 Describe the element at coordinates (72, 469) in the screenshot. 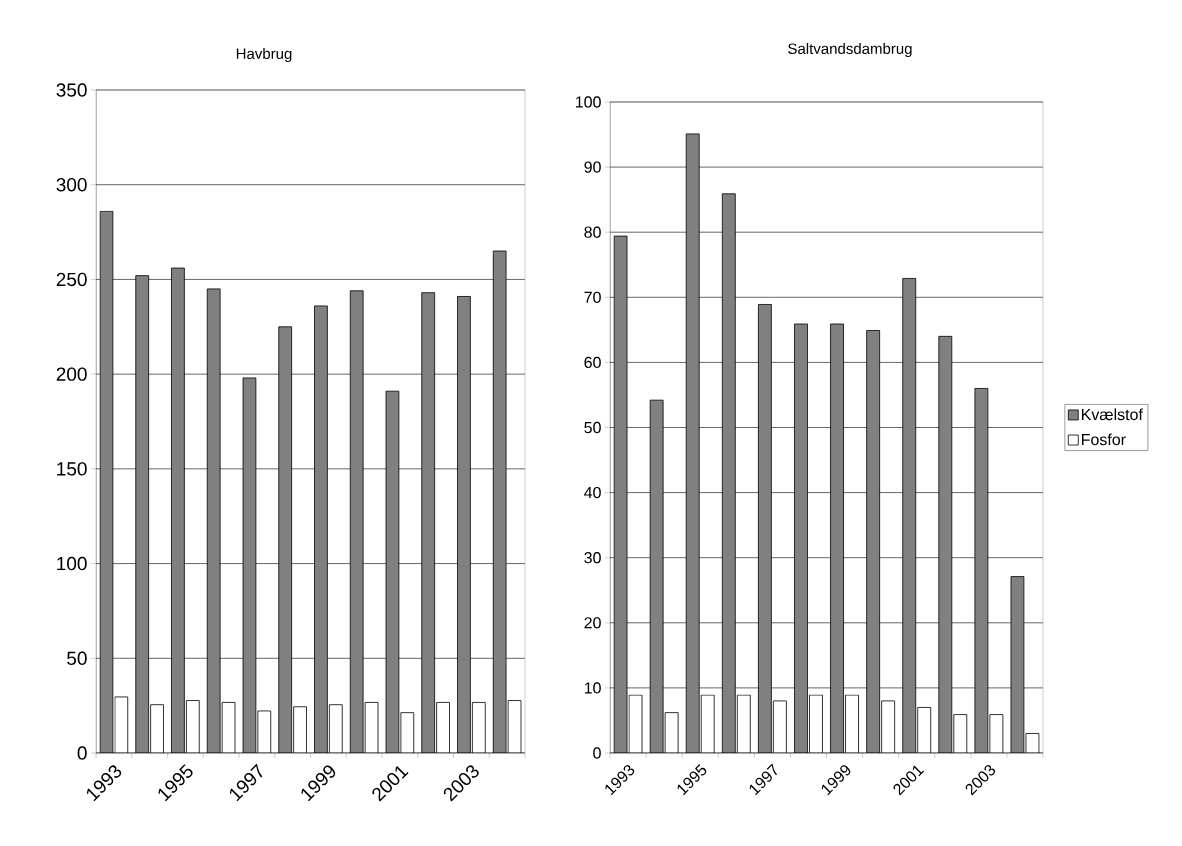

I see `y-tick-label: 150` at that location.